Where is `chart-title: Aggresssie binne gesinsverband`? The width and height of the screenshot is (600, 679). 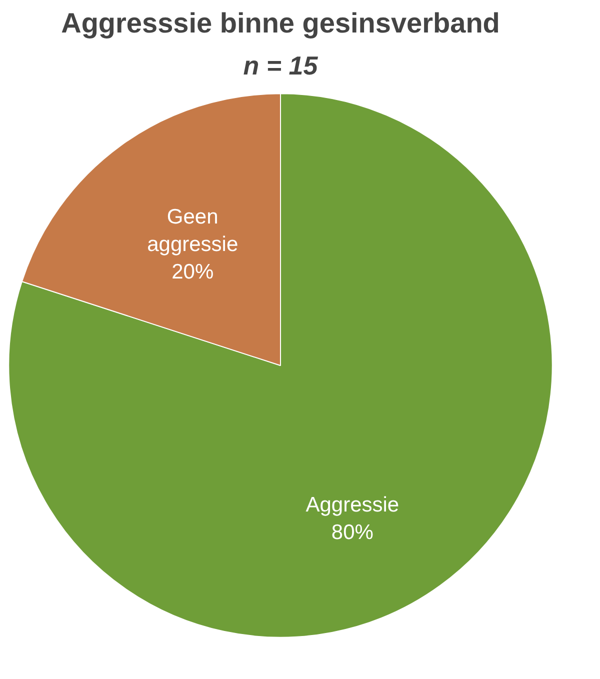
chart-title: Aggresssie binne gesinsverband is located at coordinates (280, 23).